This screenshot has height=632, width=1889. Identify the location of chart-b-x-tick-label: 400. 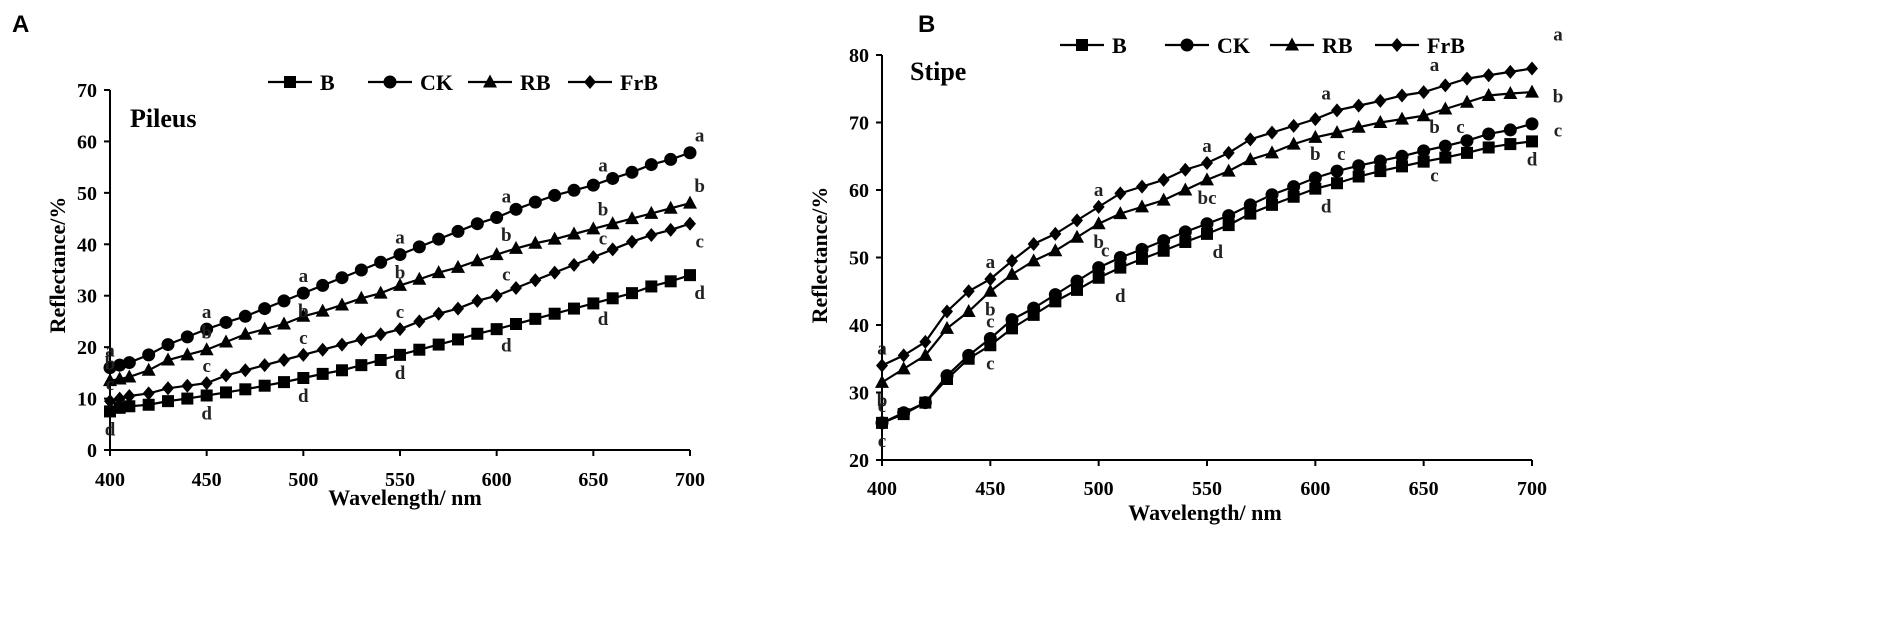
(882, 489).